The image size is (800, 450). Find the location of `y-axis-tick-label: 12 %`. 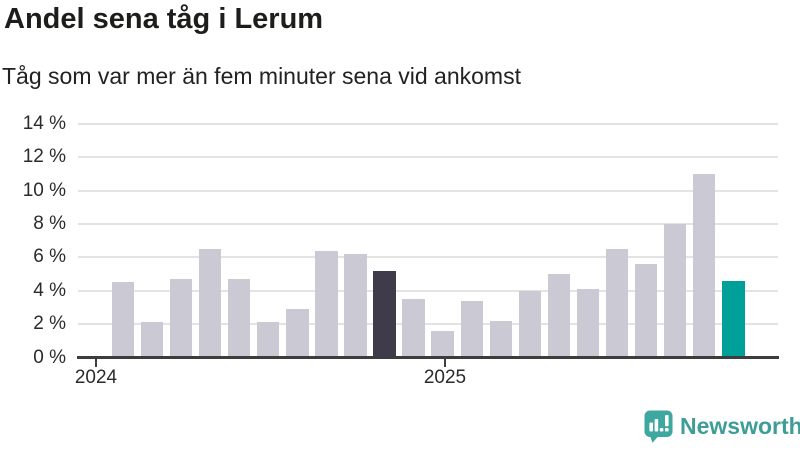

y-axis-tick-label: 12 % is located at coordinates (44, 157).